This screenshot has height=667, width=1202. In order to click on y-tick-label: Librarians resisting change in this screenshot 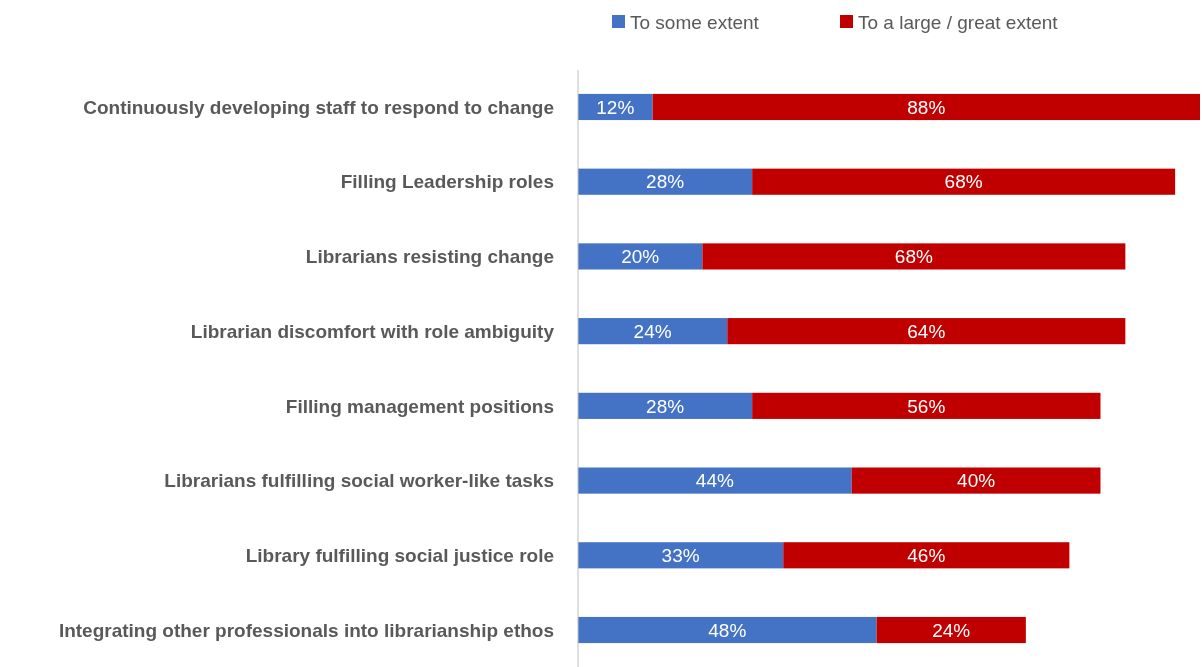, I will do `click(429, 257)`.